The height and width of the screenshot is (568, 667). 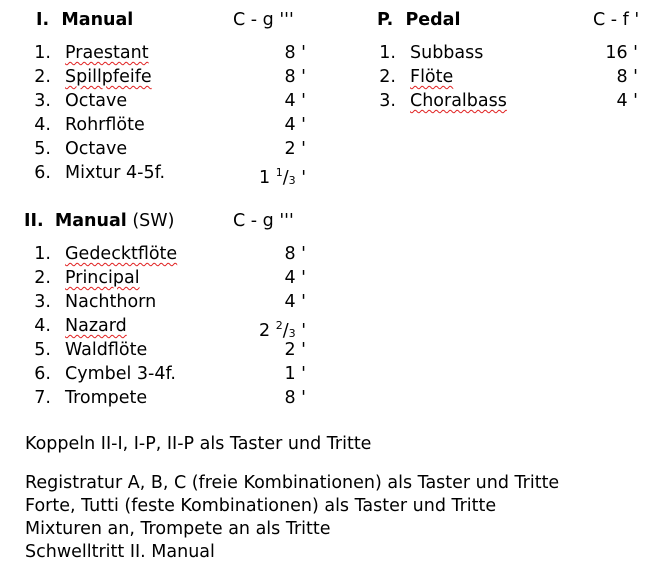 I want to click on stop-name: Spillpfeife, so click(x=108, y=77).